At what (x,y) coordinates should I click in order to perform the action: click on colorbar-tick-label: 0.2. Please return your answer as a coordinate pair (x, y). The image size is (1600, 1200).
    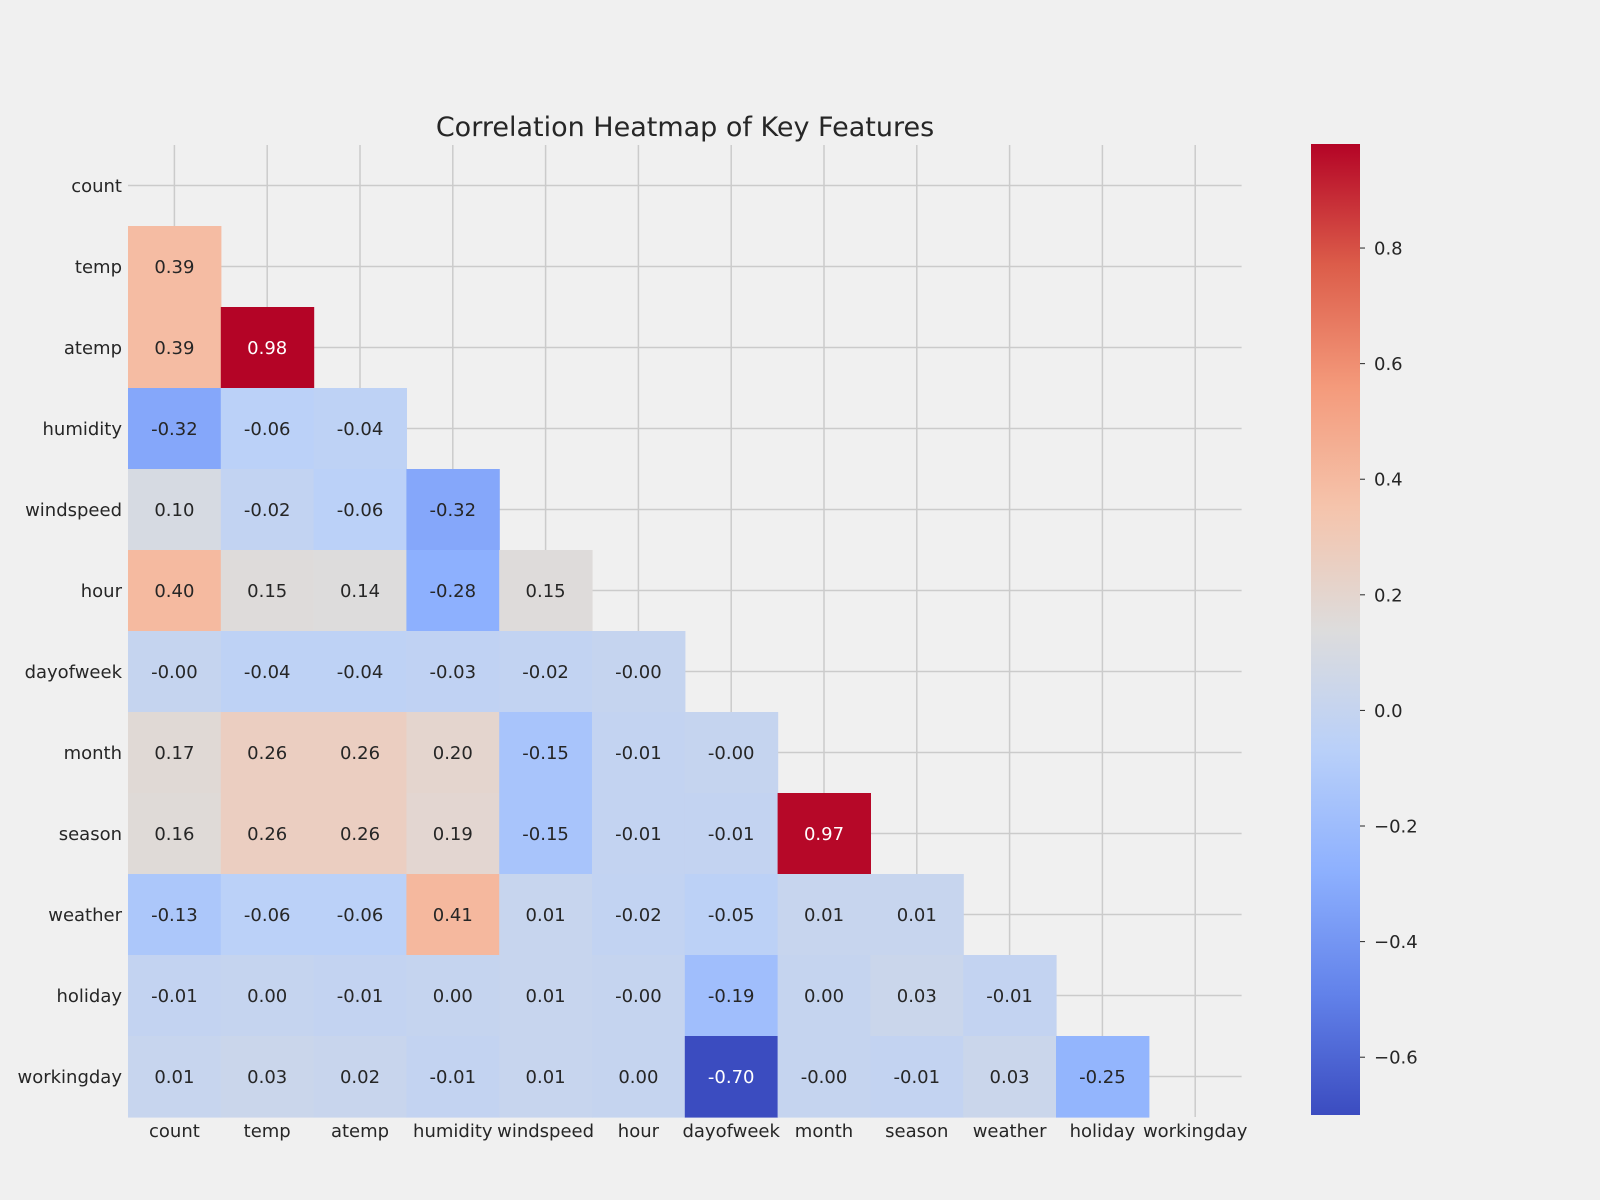
    Looking at the image, I should click on (1388, 595).